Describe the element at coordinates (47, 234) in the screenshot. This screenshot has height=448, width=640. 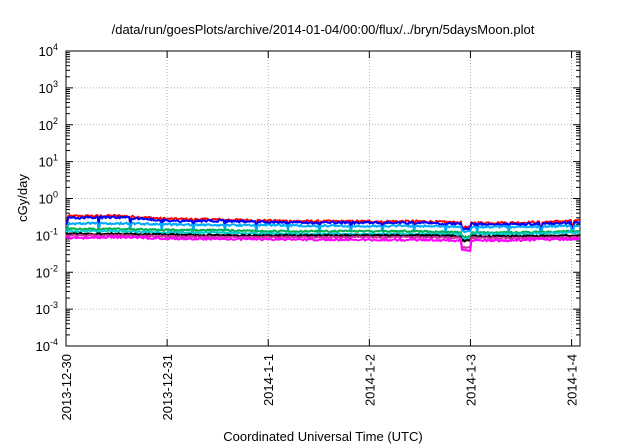
I see `y-tick-label: 10⁻¹` at that location.